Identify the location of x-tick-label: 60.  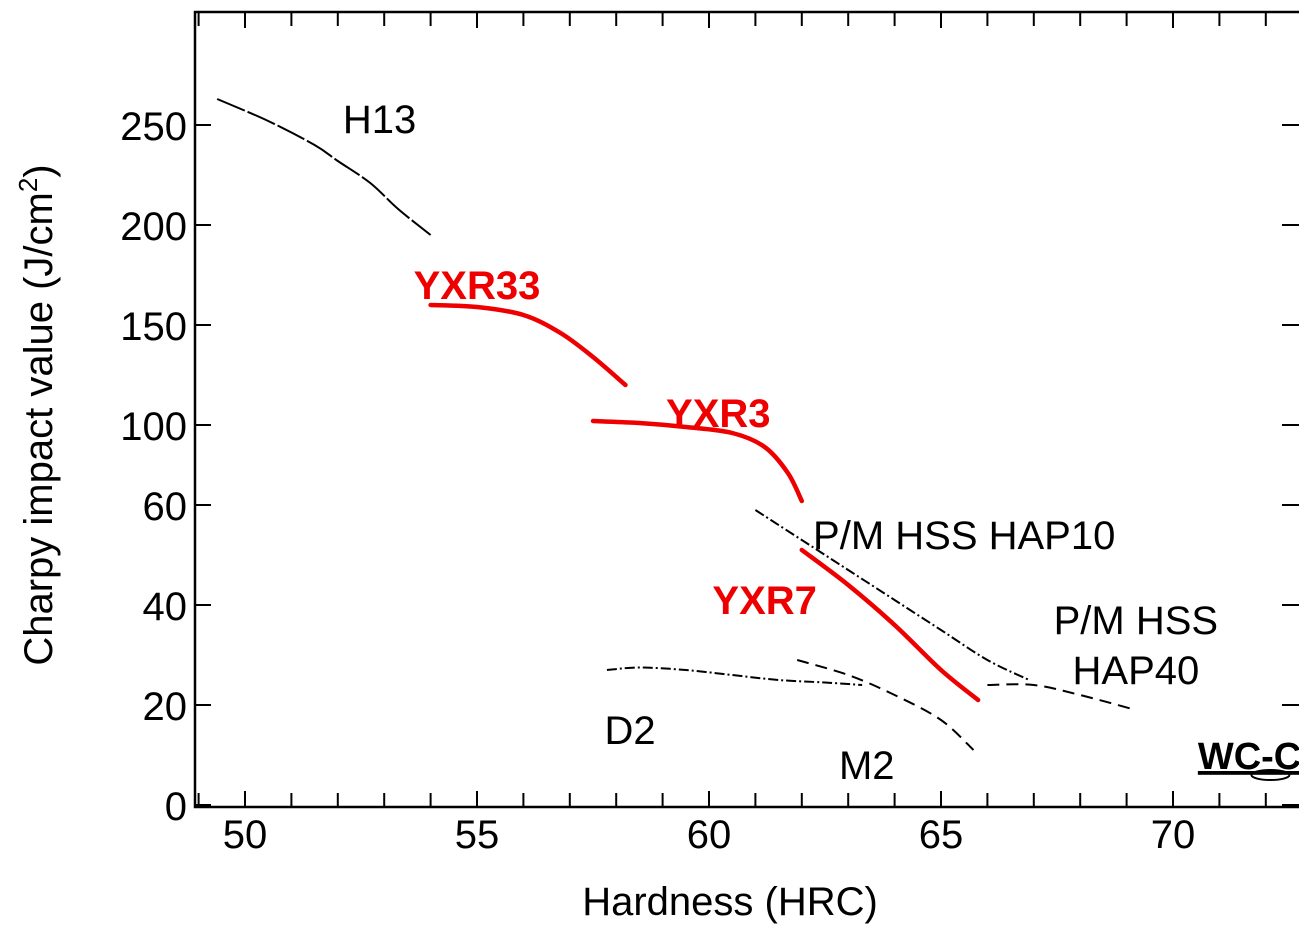
(709, 835).